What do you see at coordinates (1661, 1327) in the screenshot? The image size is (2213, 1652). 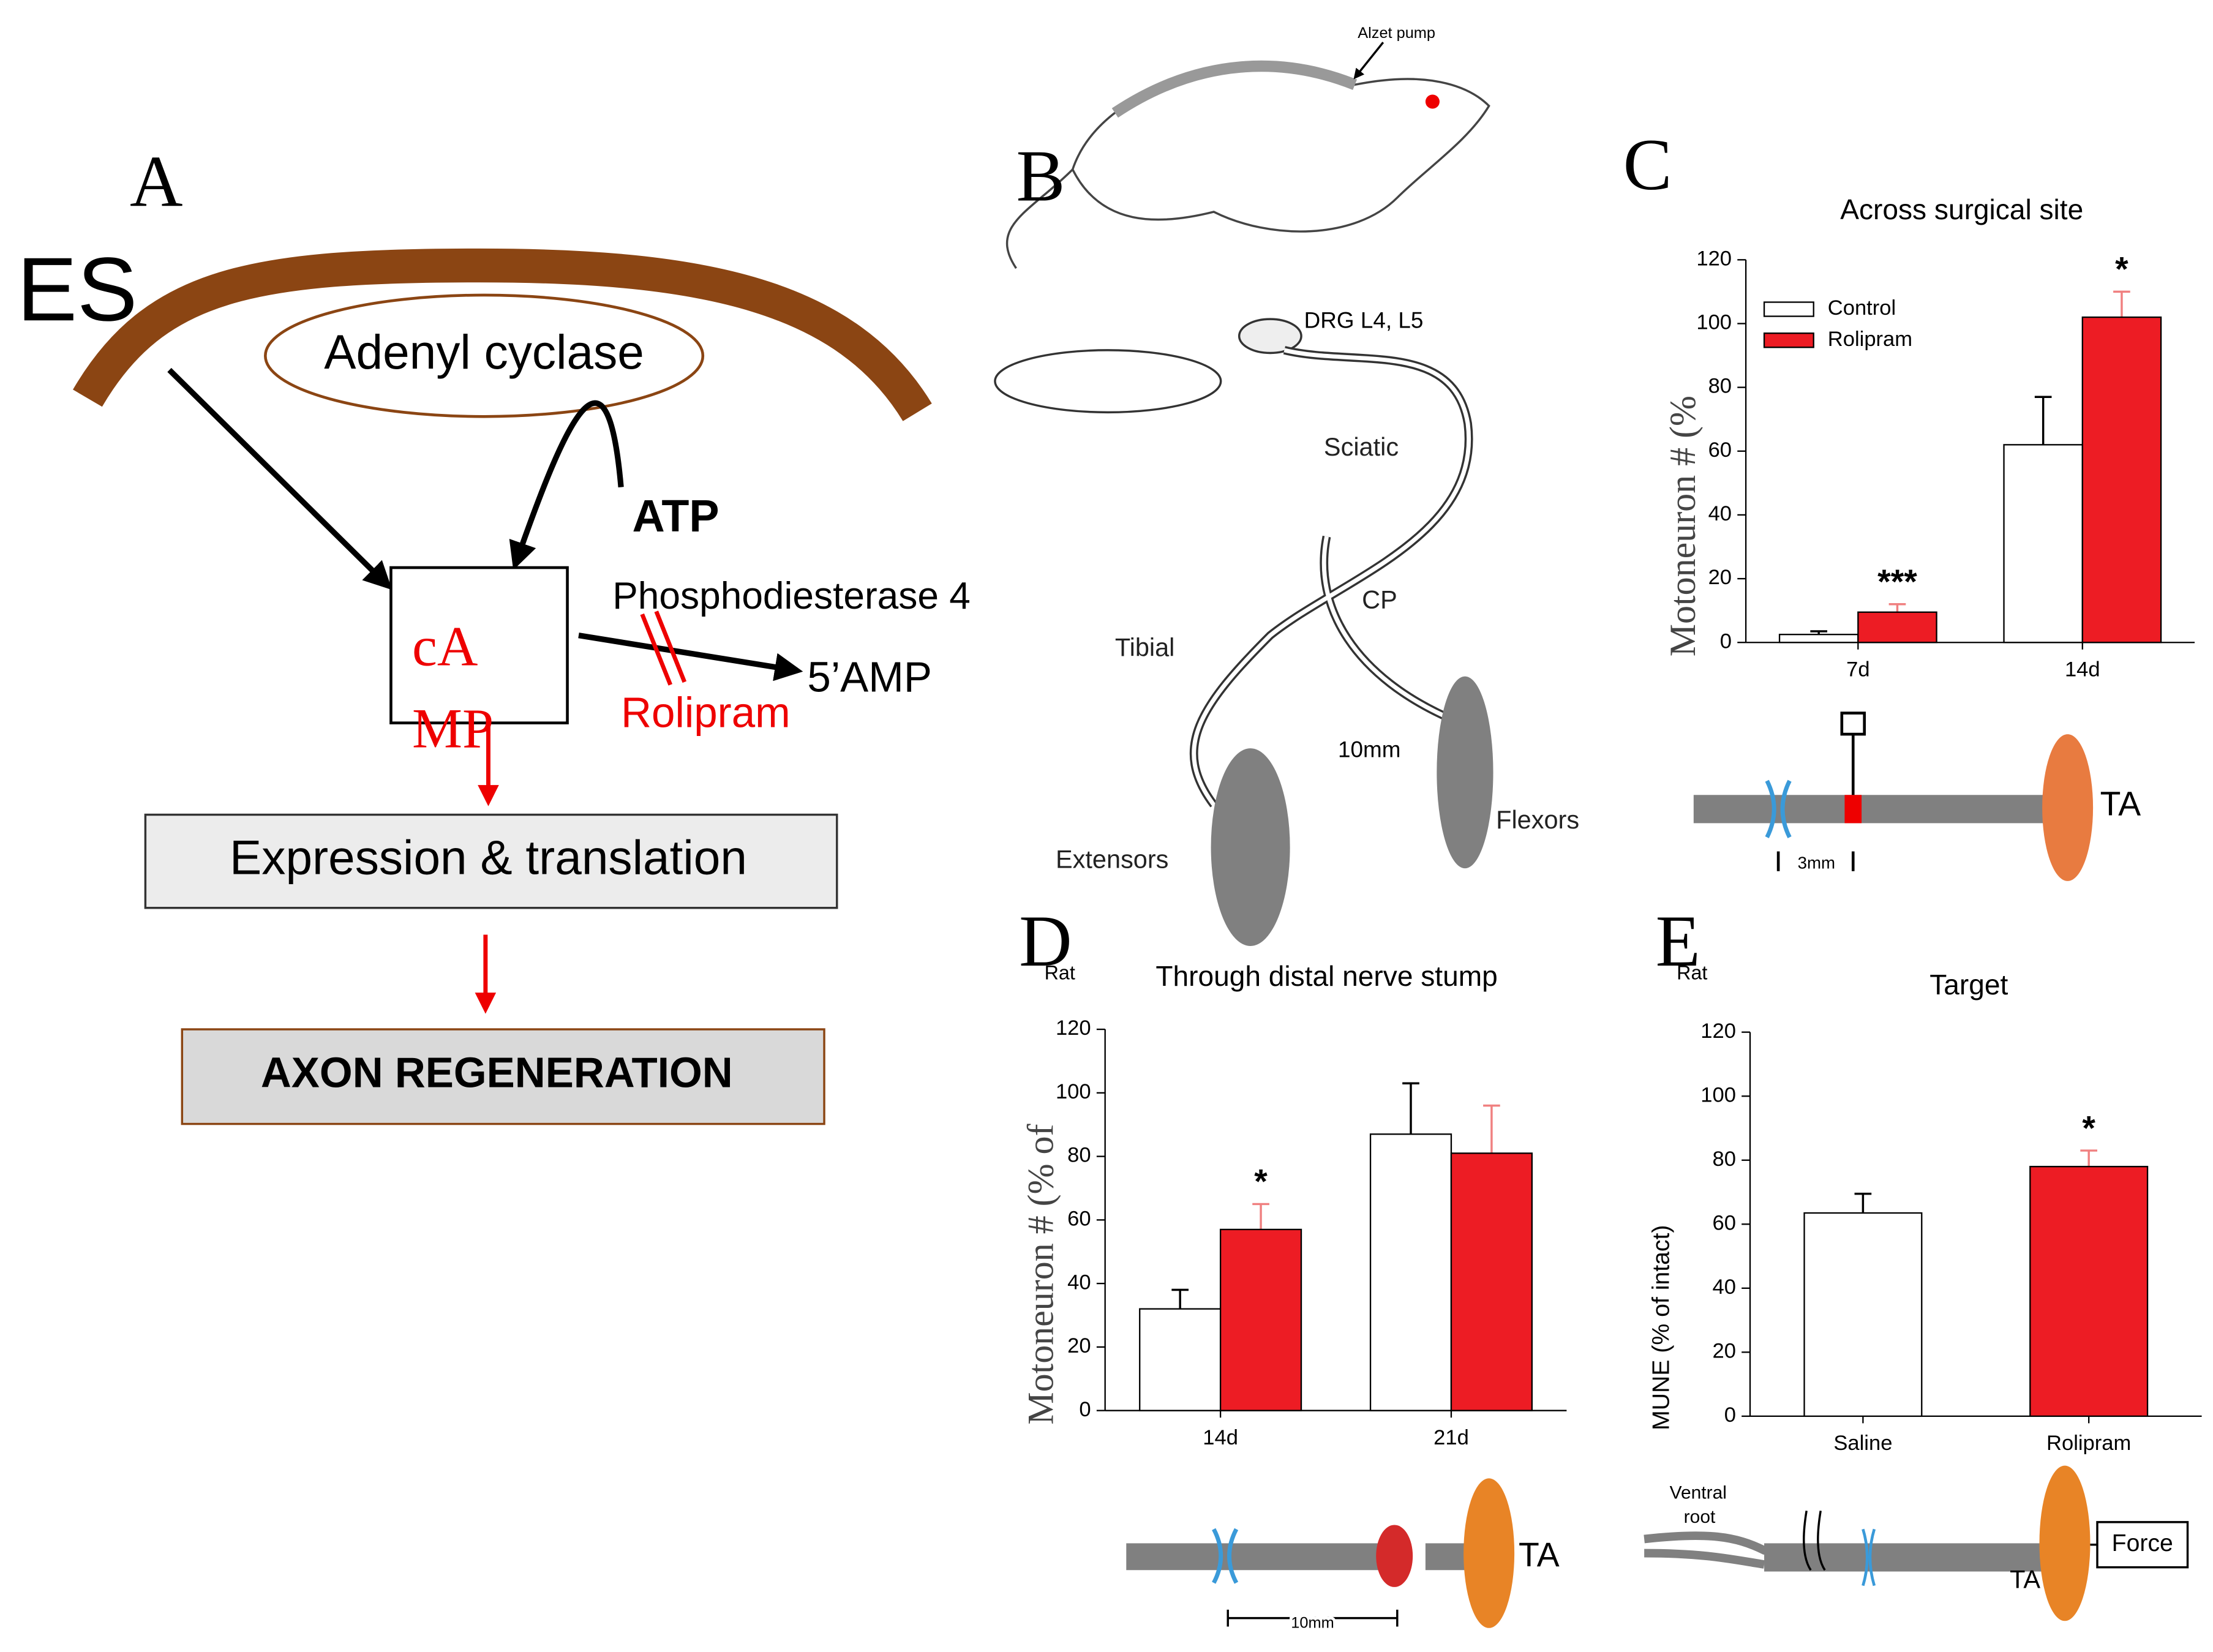 I see `y-axis-label: MUNE (% of intact)` at bounding box center [1661, 1327].